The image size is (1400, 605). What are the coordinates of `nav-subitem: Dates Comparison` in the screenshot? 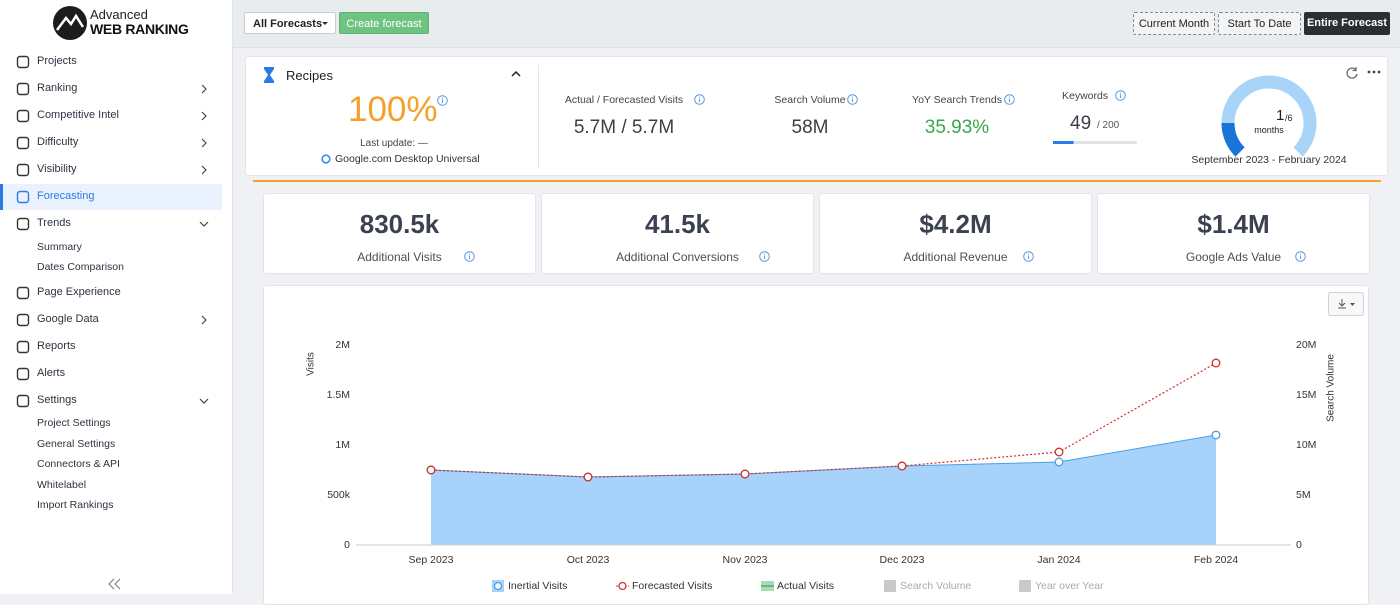 It's located at (80, 267).